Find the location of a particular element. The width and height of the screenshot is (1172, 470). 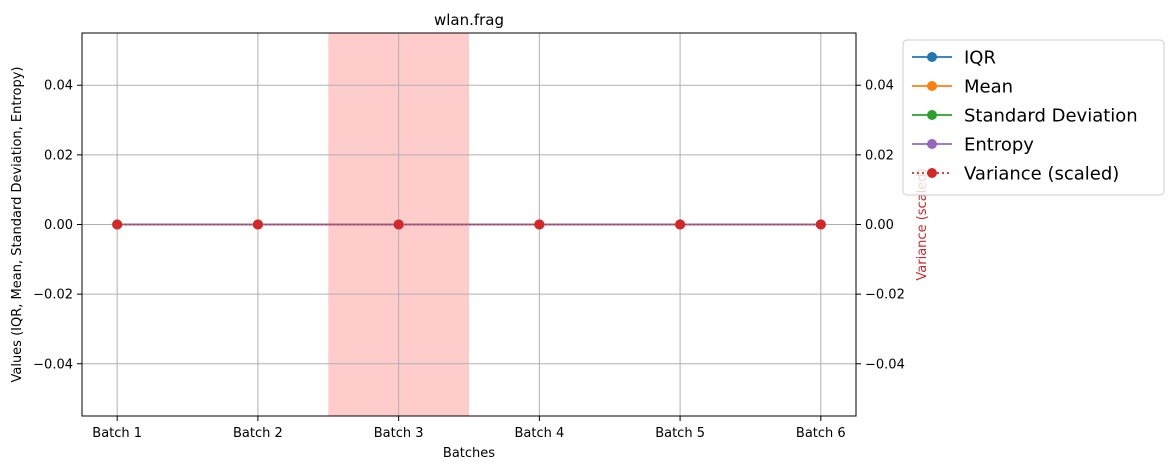

legend-box is located at coordinates (1033, 117).